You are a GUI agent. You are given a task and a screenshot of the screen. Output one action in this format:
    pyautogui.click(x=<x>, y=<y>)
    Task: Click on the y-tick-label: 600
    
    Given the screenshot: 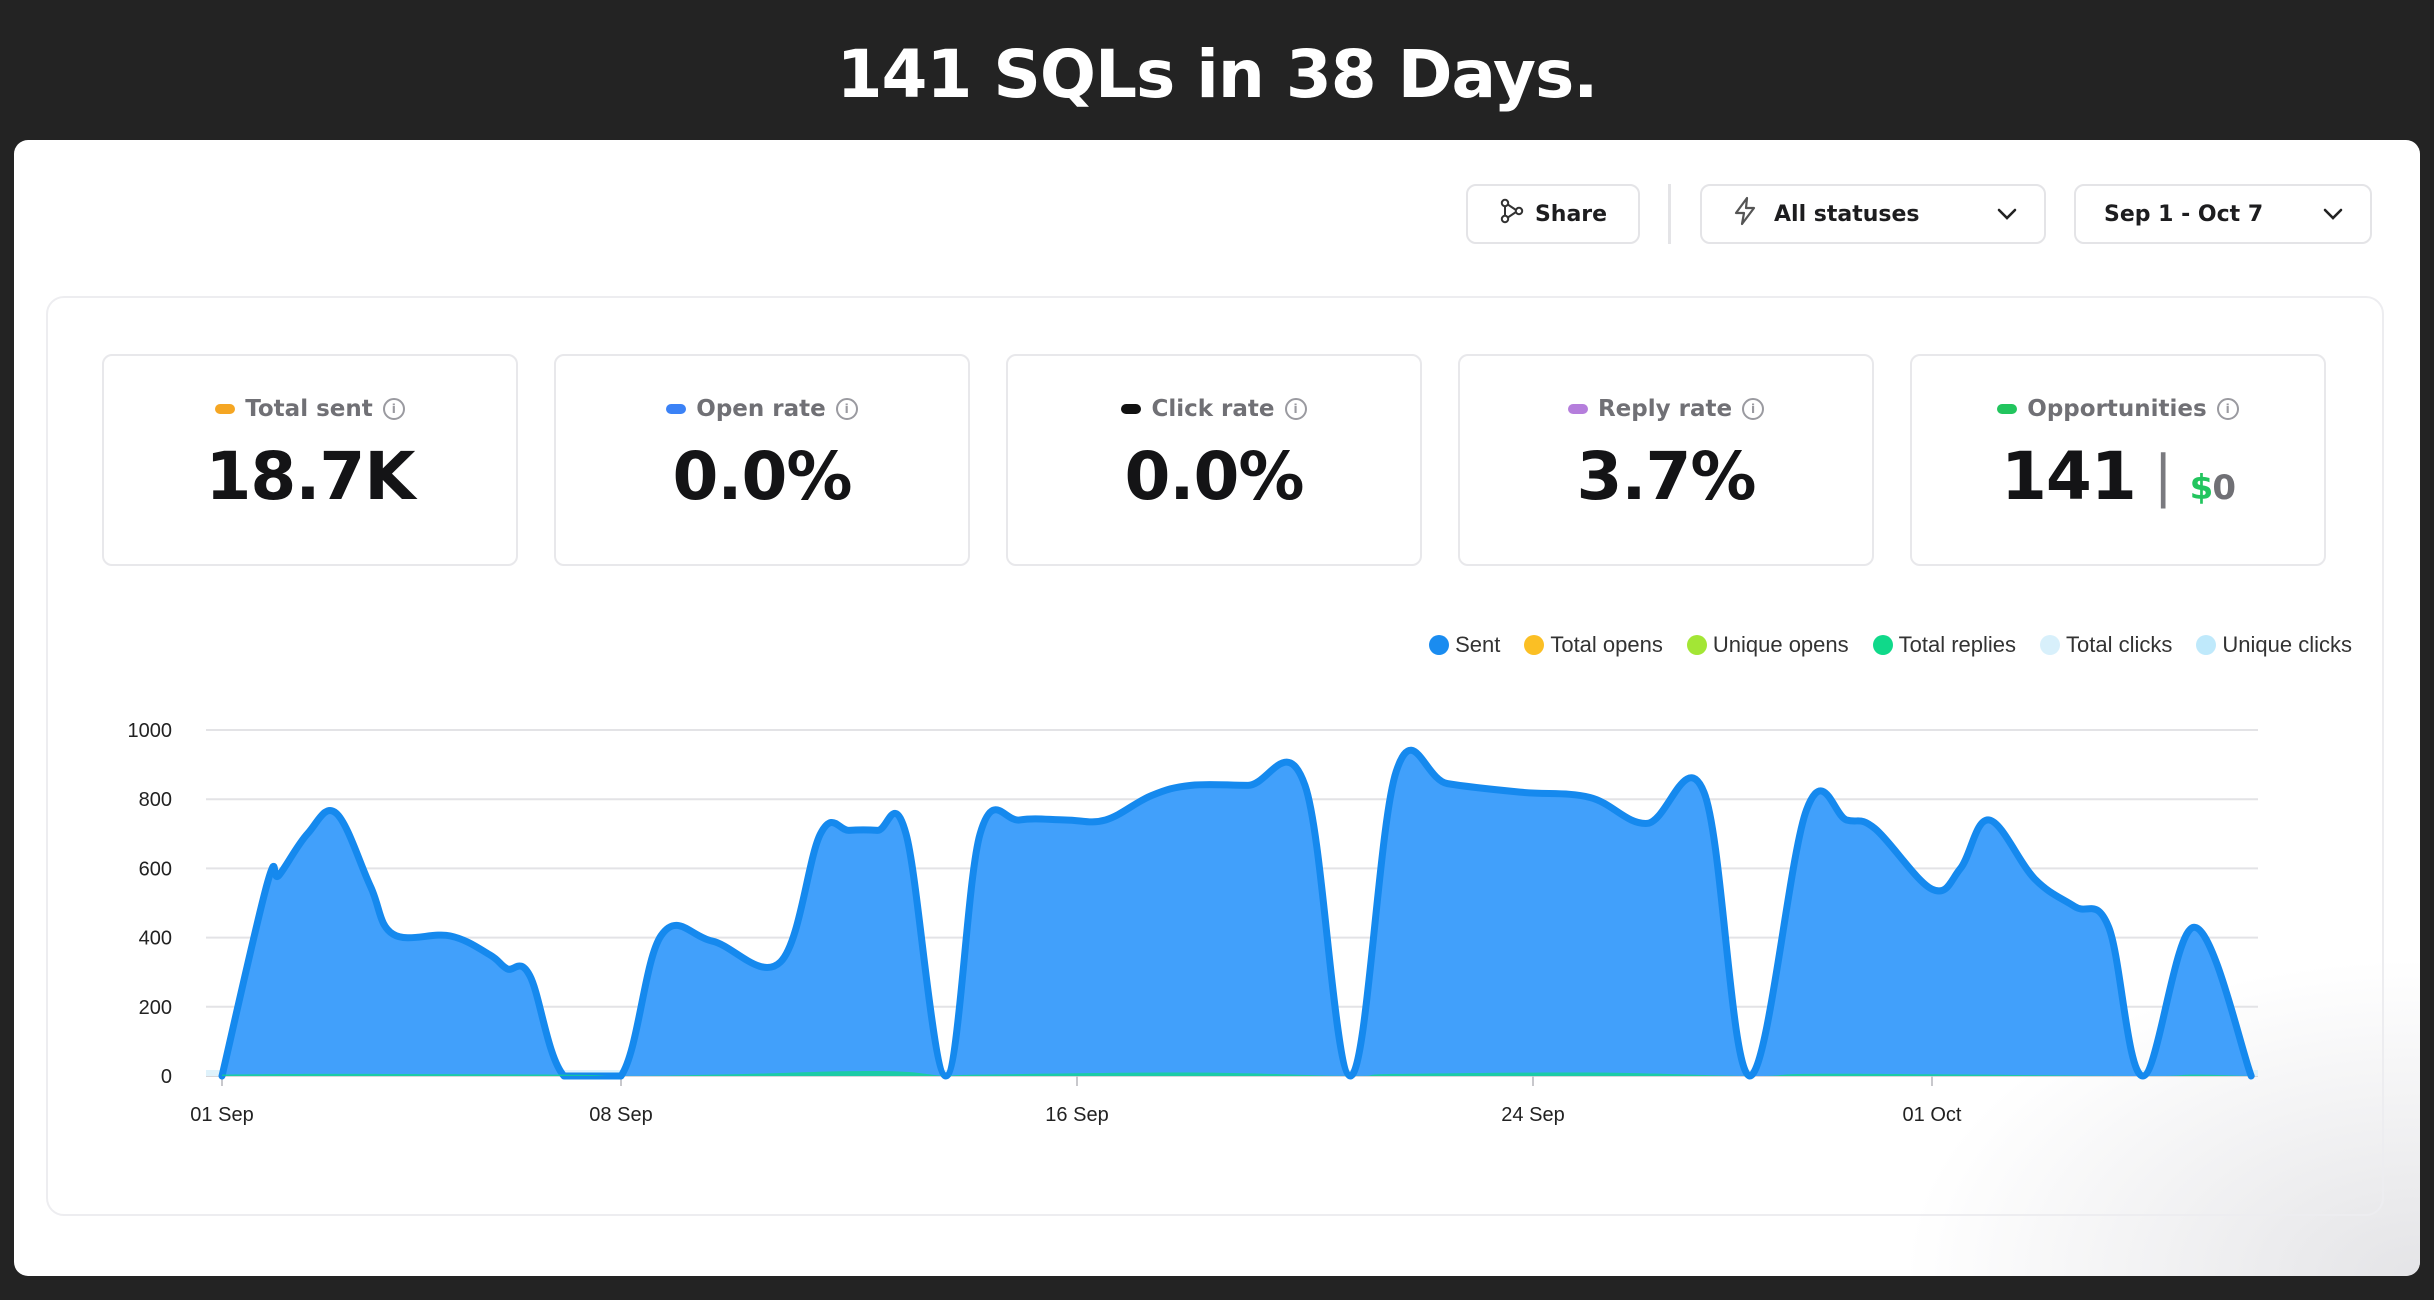 What is the action you would take?
    pyautogui.click(x=155, y=869)
    